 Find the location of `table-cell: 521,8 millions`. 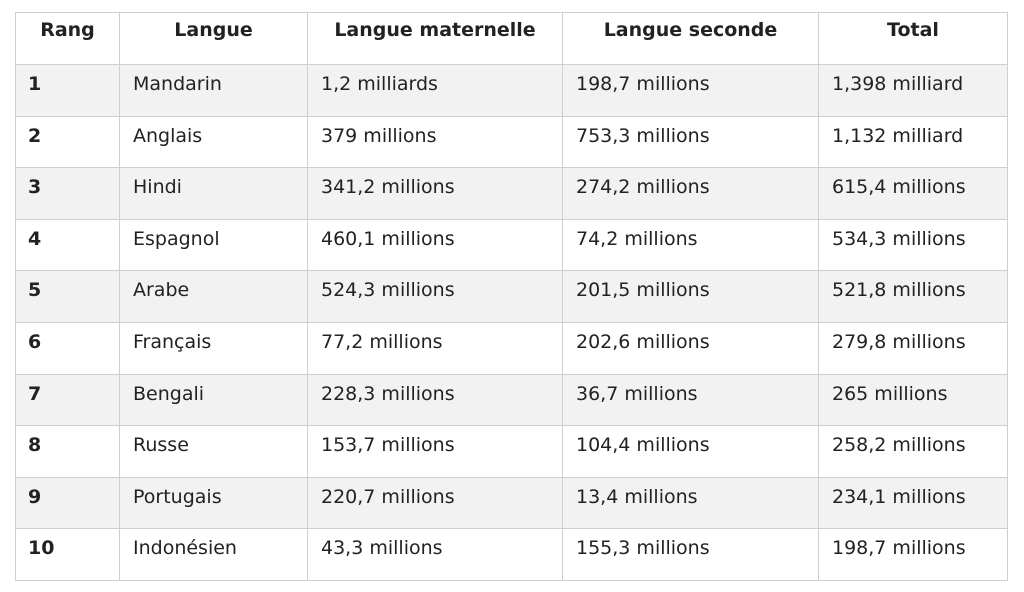

table-cell: 521,8 millions is located at coordinates (913, 296).